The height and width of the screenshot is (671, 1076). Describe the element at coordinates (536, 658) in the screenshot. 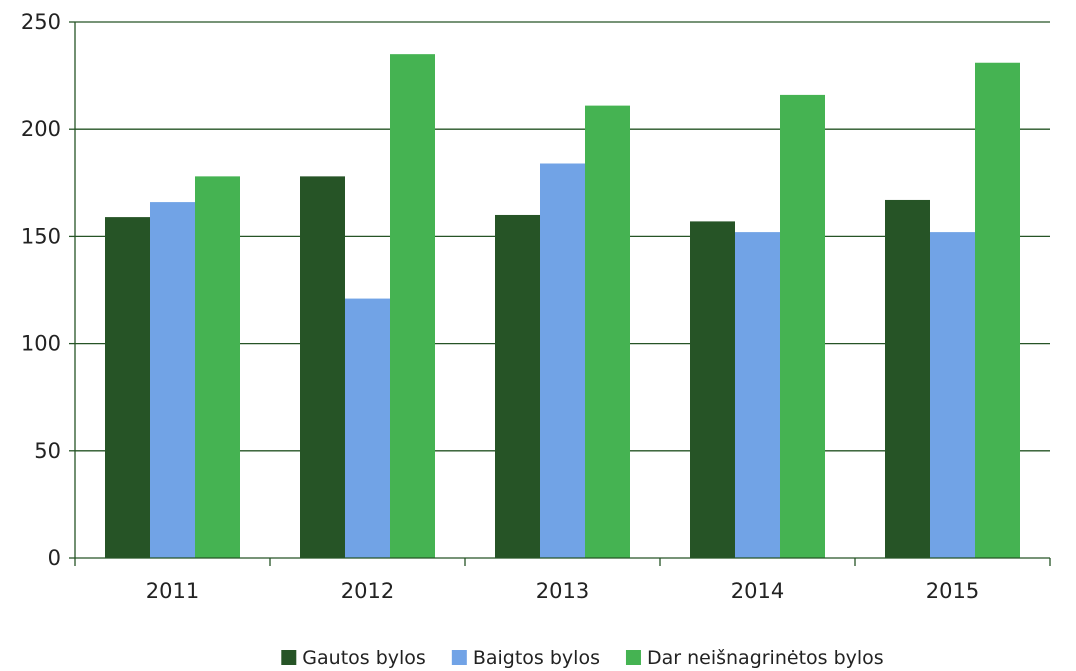

I see `legend-label: Baigtos bylos` at that location.